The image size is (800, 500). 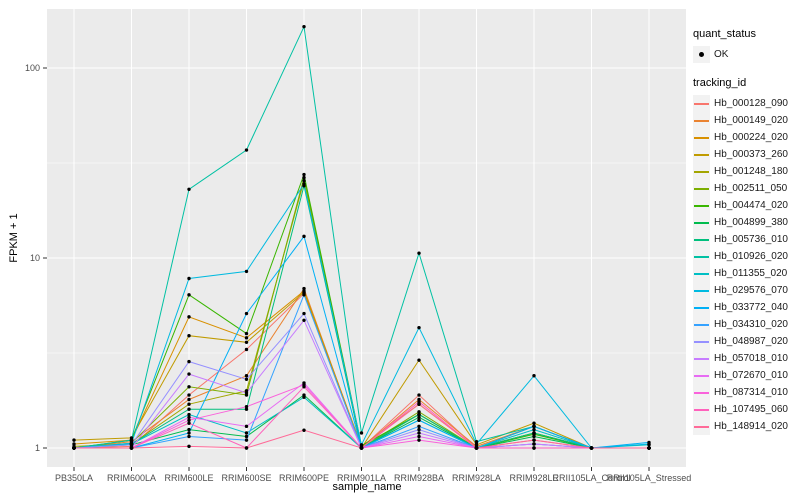 What do you see at coordinates (751, 426) in the screenshot?
I see `legend-item-label: Hb_148914_020` at bounding box center [751, 426].